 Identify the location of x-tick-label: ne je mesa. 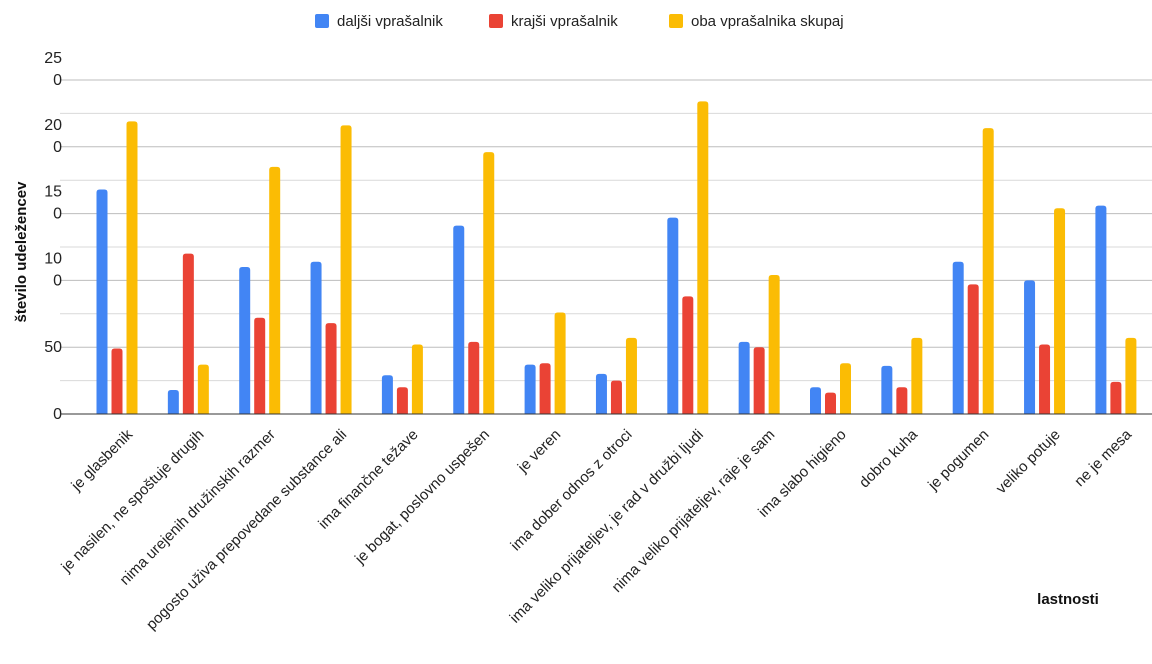
(1103, 458).